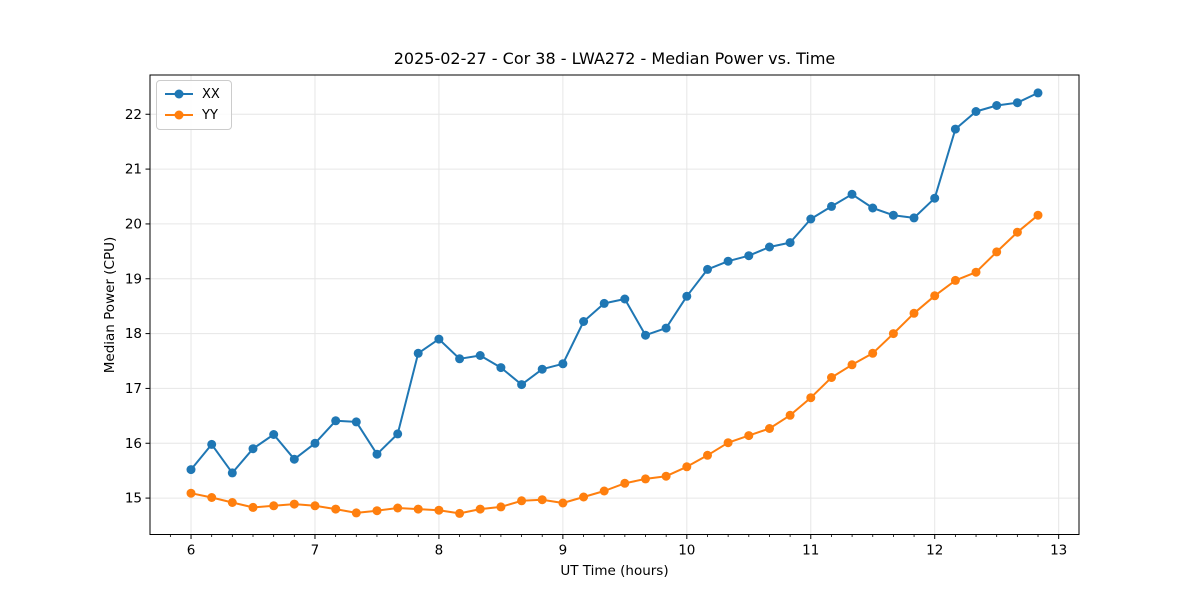 The image size is (1200, 600). I want to click on legend-item-xx: XX, so click(192, 94).